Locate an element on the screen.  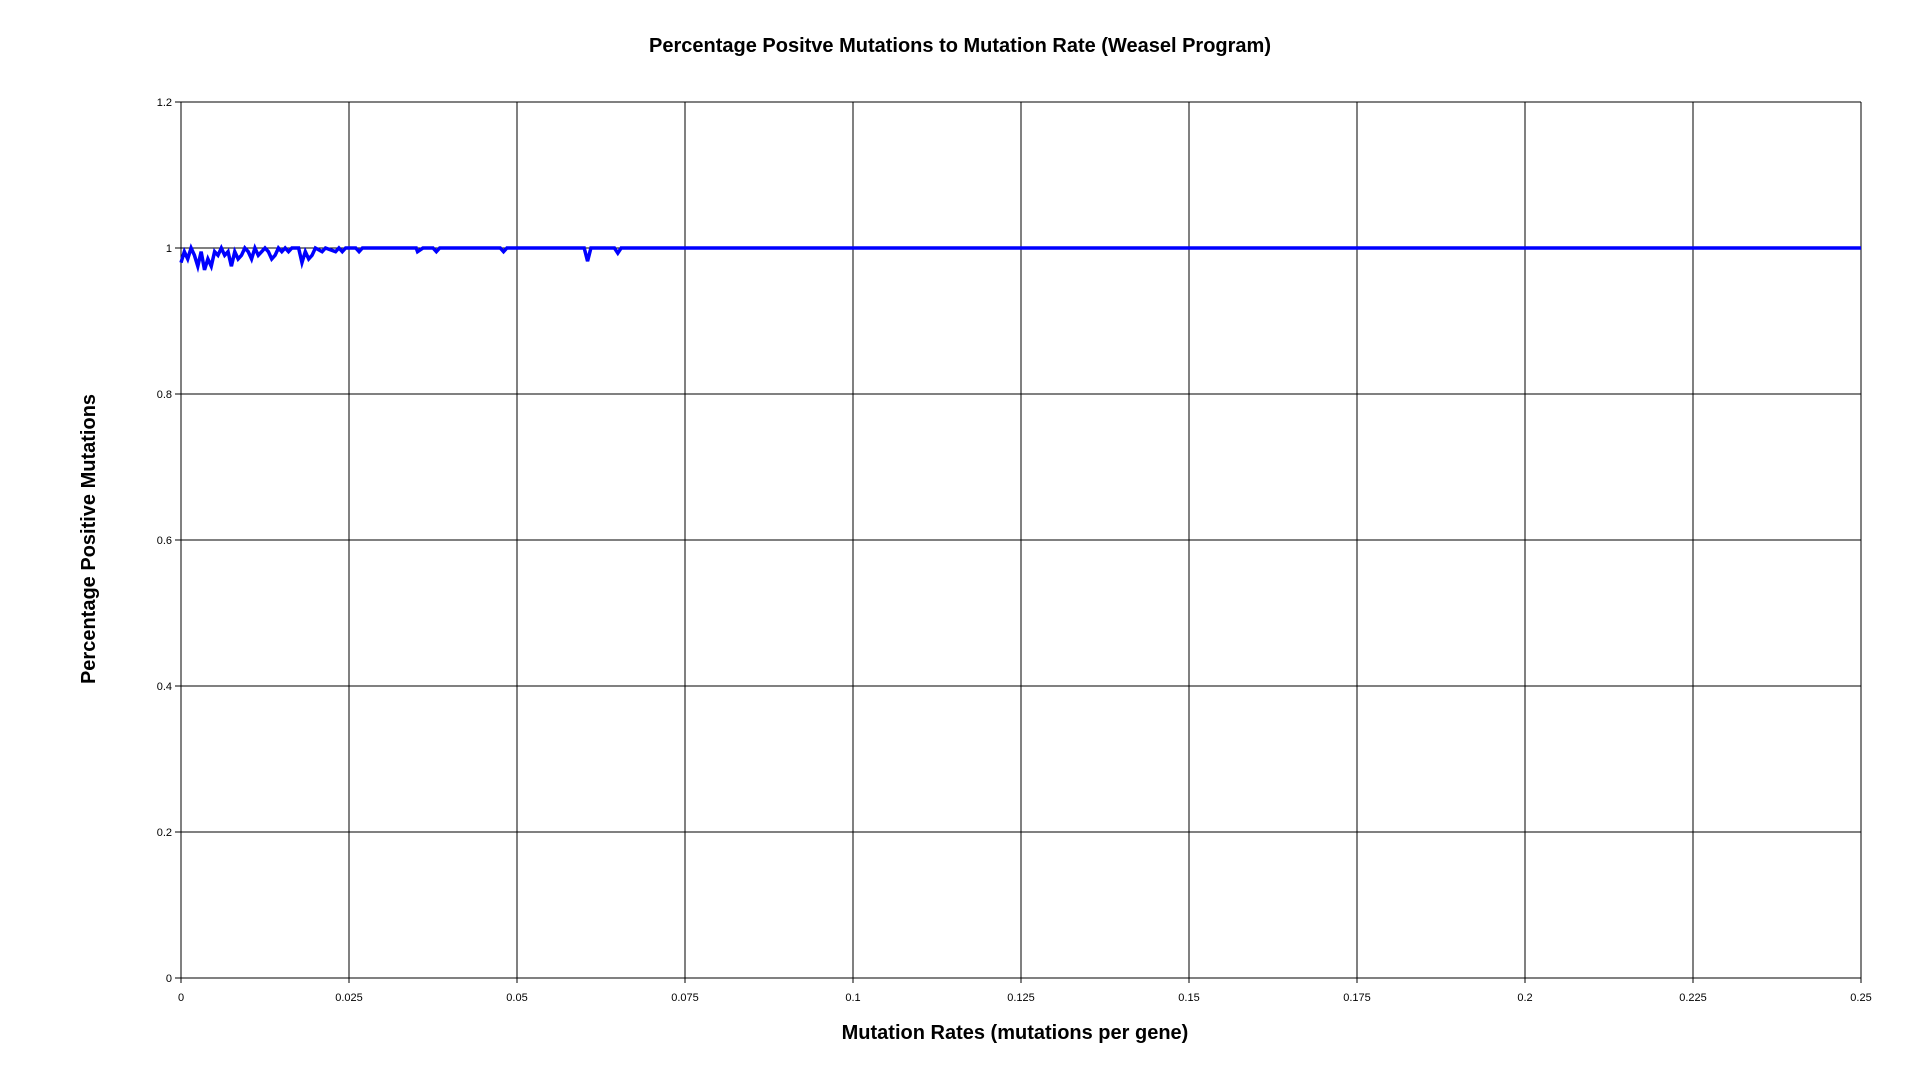
x-tick-label: 0.2 is located at coordinates (1524, 998).